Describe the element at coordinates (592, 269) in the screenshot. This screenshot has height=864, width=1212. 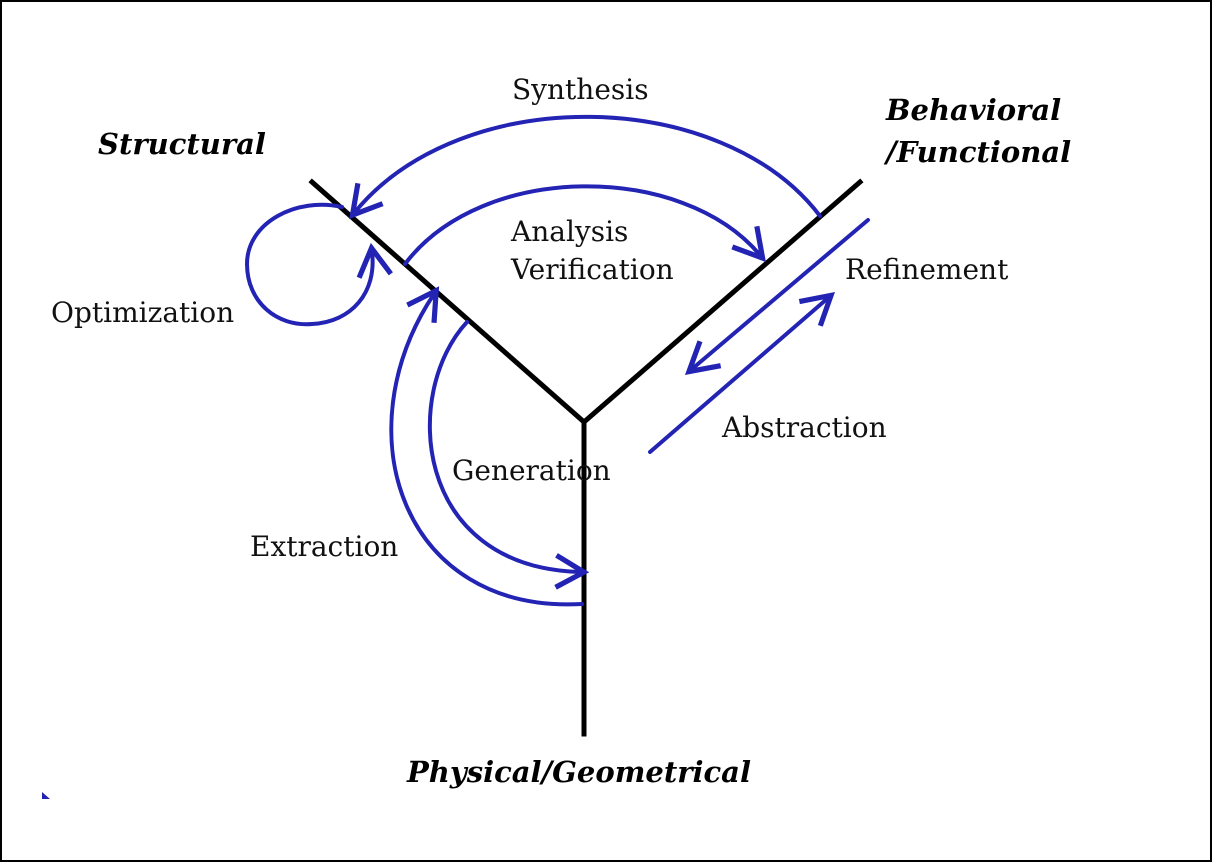
I see `verification-label: Verification` at that location.